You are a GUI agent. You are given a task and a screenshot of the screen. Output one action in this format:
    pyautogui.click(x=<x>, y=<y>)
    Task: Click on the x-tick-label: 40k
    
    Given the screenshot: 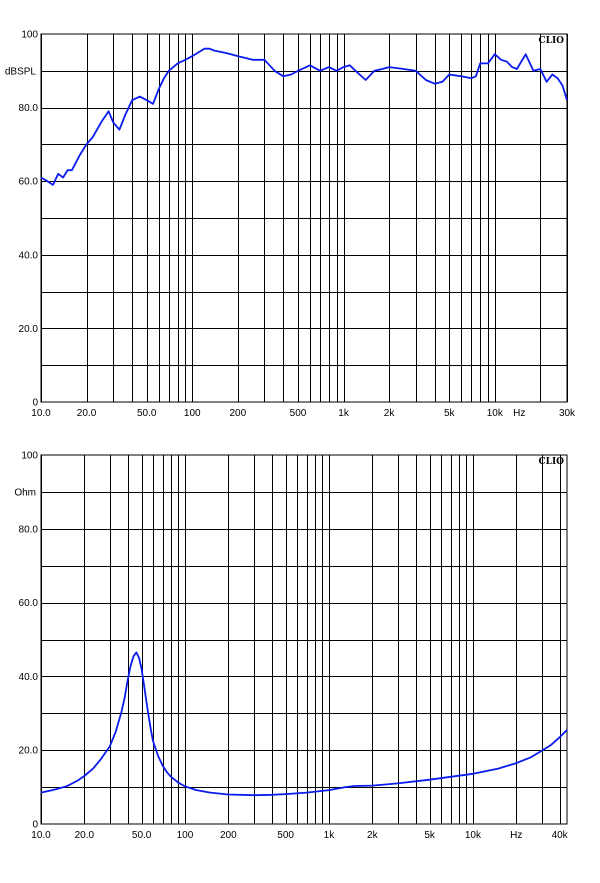 What is the action you would take?
    pyautogui.click(x=560, y=835)
    